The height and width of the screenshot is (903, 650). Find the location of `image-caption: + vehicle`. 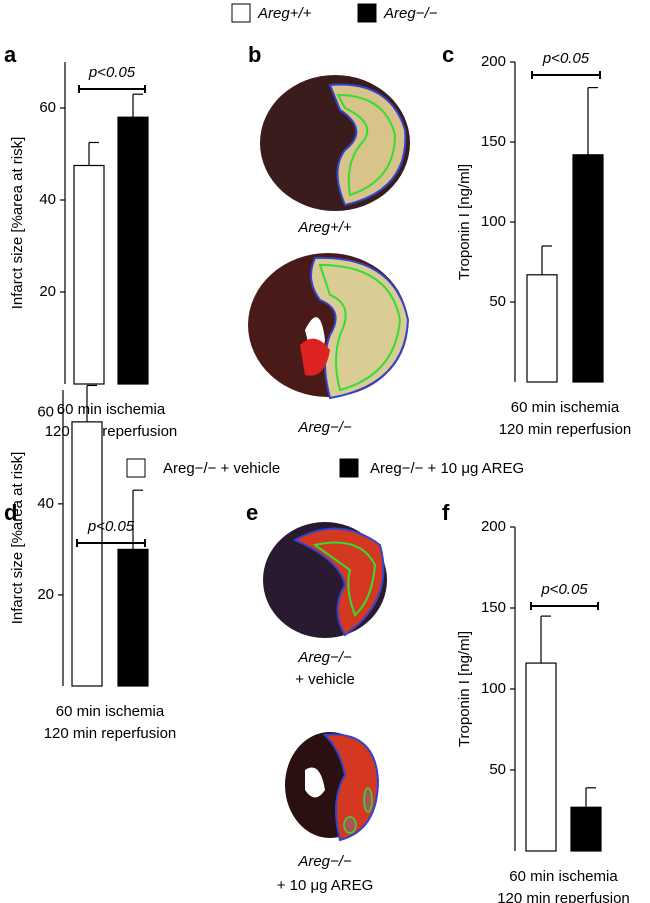

image-caption: + vehicle is located at coordinates (325, 679).